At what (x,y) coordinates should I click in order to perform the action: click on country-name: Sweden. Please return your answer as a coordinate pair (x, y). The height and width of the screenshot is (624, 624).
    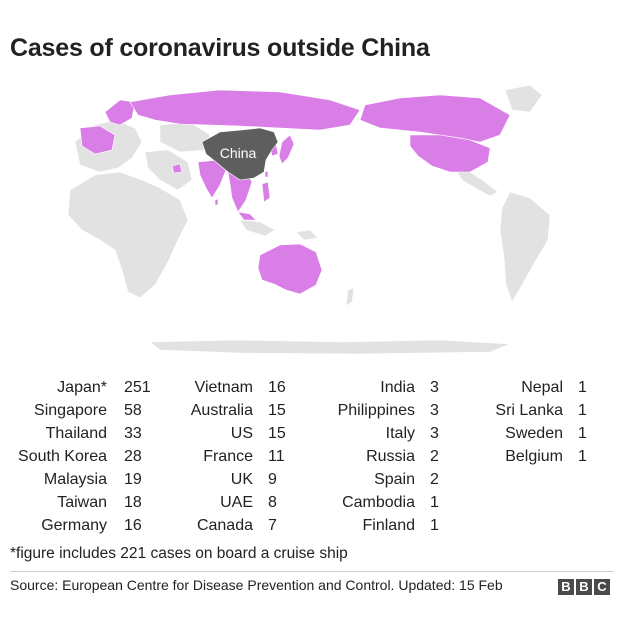
    Looking at the image, I should click on (534, 433).